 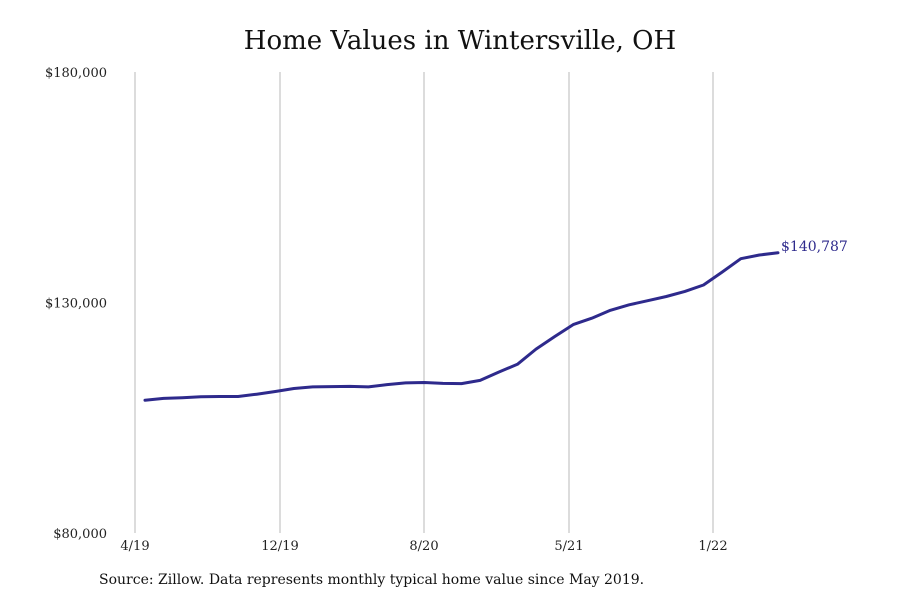 What do you see at coordinates (712, 546) in the screenshot?
I see `x-tick-label: 1/22` at bounding box center [712, 546].